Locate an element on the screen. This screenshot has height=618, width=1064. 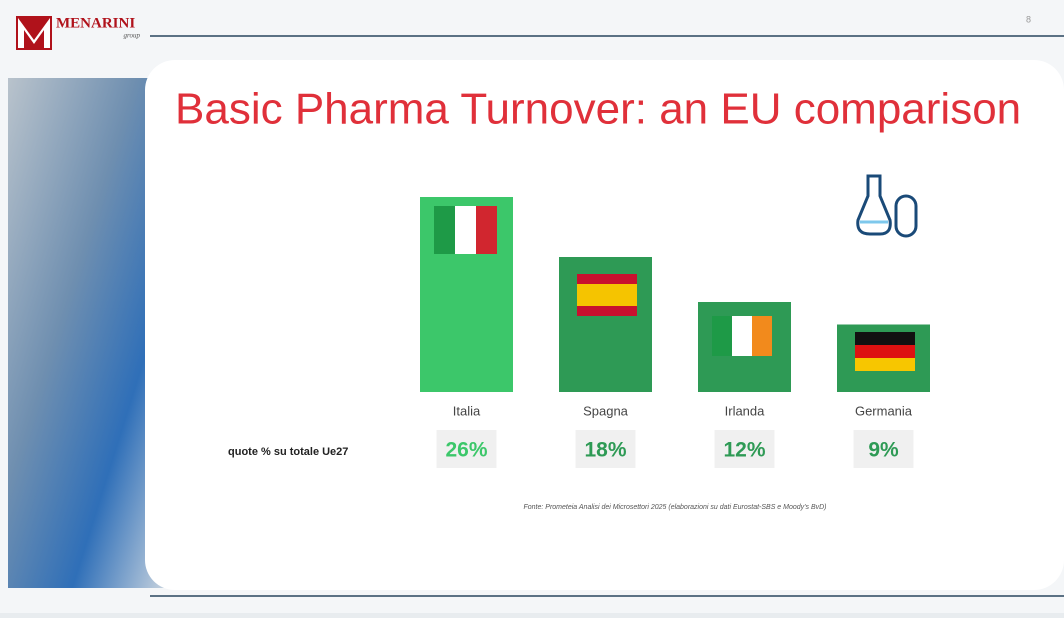
category-label: Spagna is located at coordinates (606, 410).